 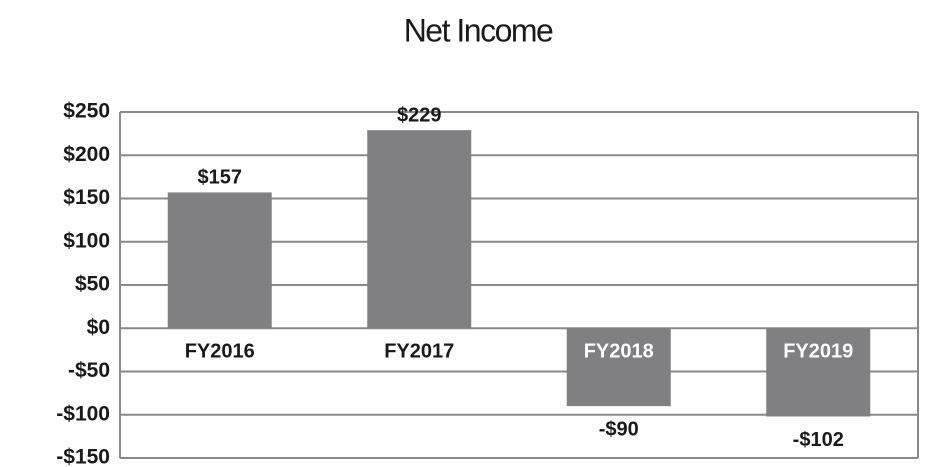 I want to click on y-tick-label: $0, so click(x=98, y=327).